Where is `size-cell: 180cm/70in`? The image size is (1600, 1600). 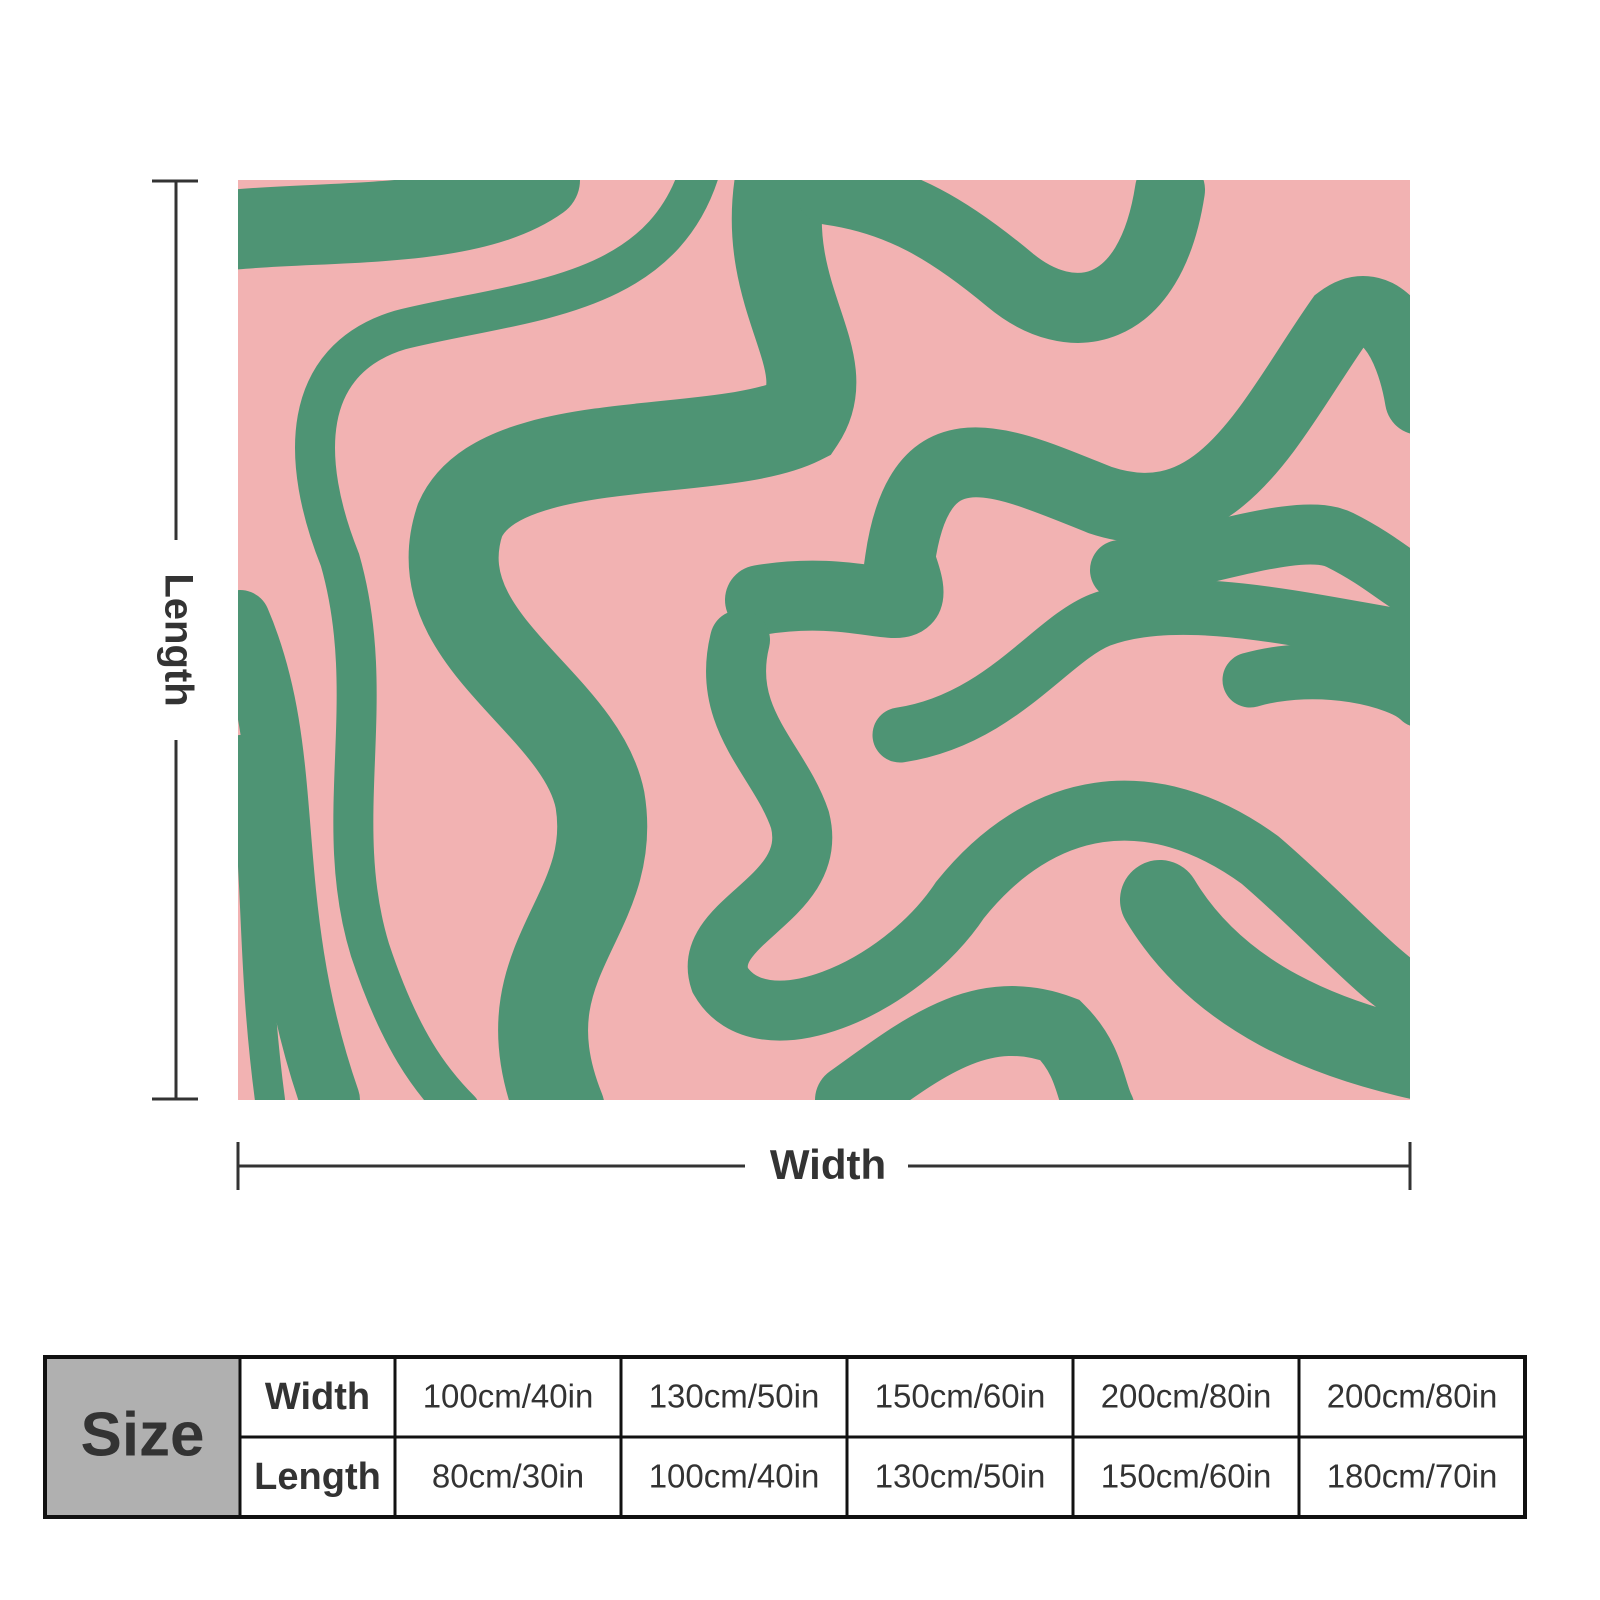 size-cell: 180cm/70in is located at coordinates (1412, 1476).